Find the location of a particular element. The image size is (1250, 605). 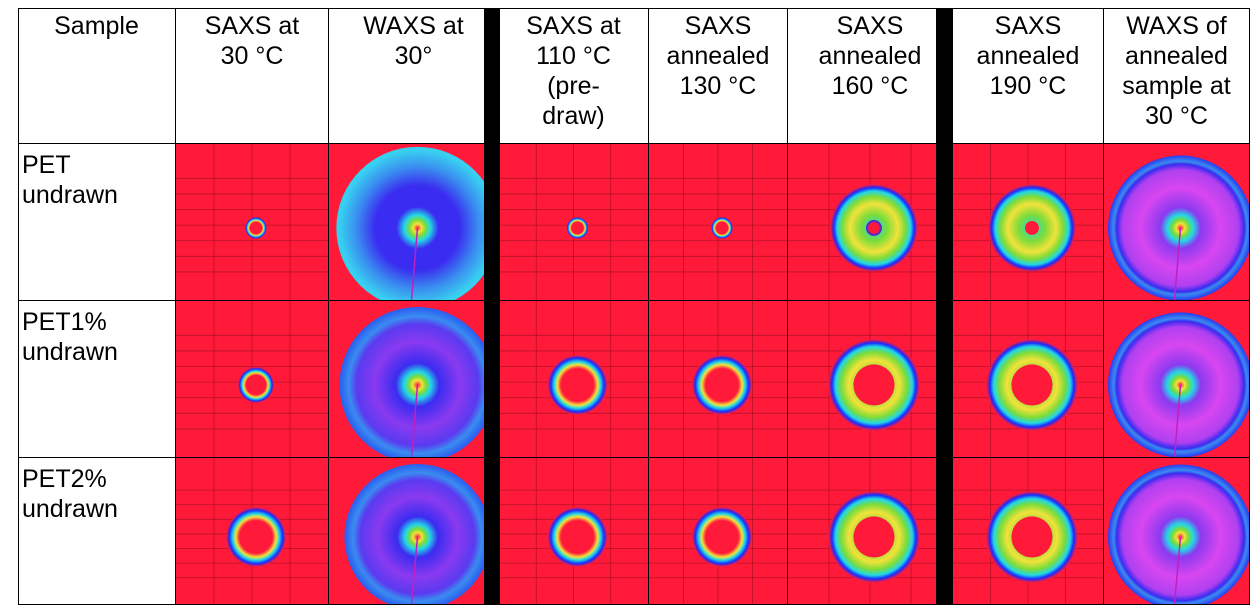

column-header-text: SAXS annealed 190 °C is located at coordinates (1028, 77).